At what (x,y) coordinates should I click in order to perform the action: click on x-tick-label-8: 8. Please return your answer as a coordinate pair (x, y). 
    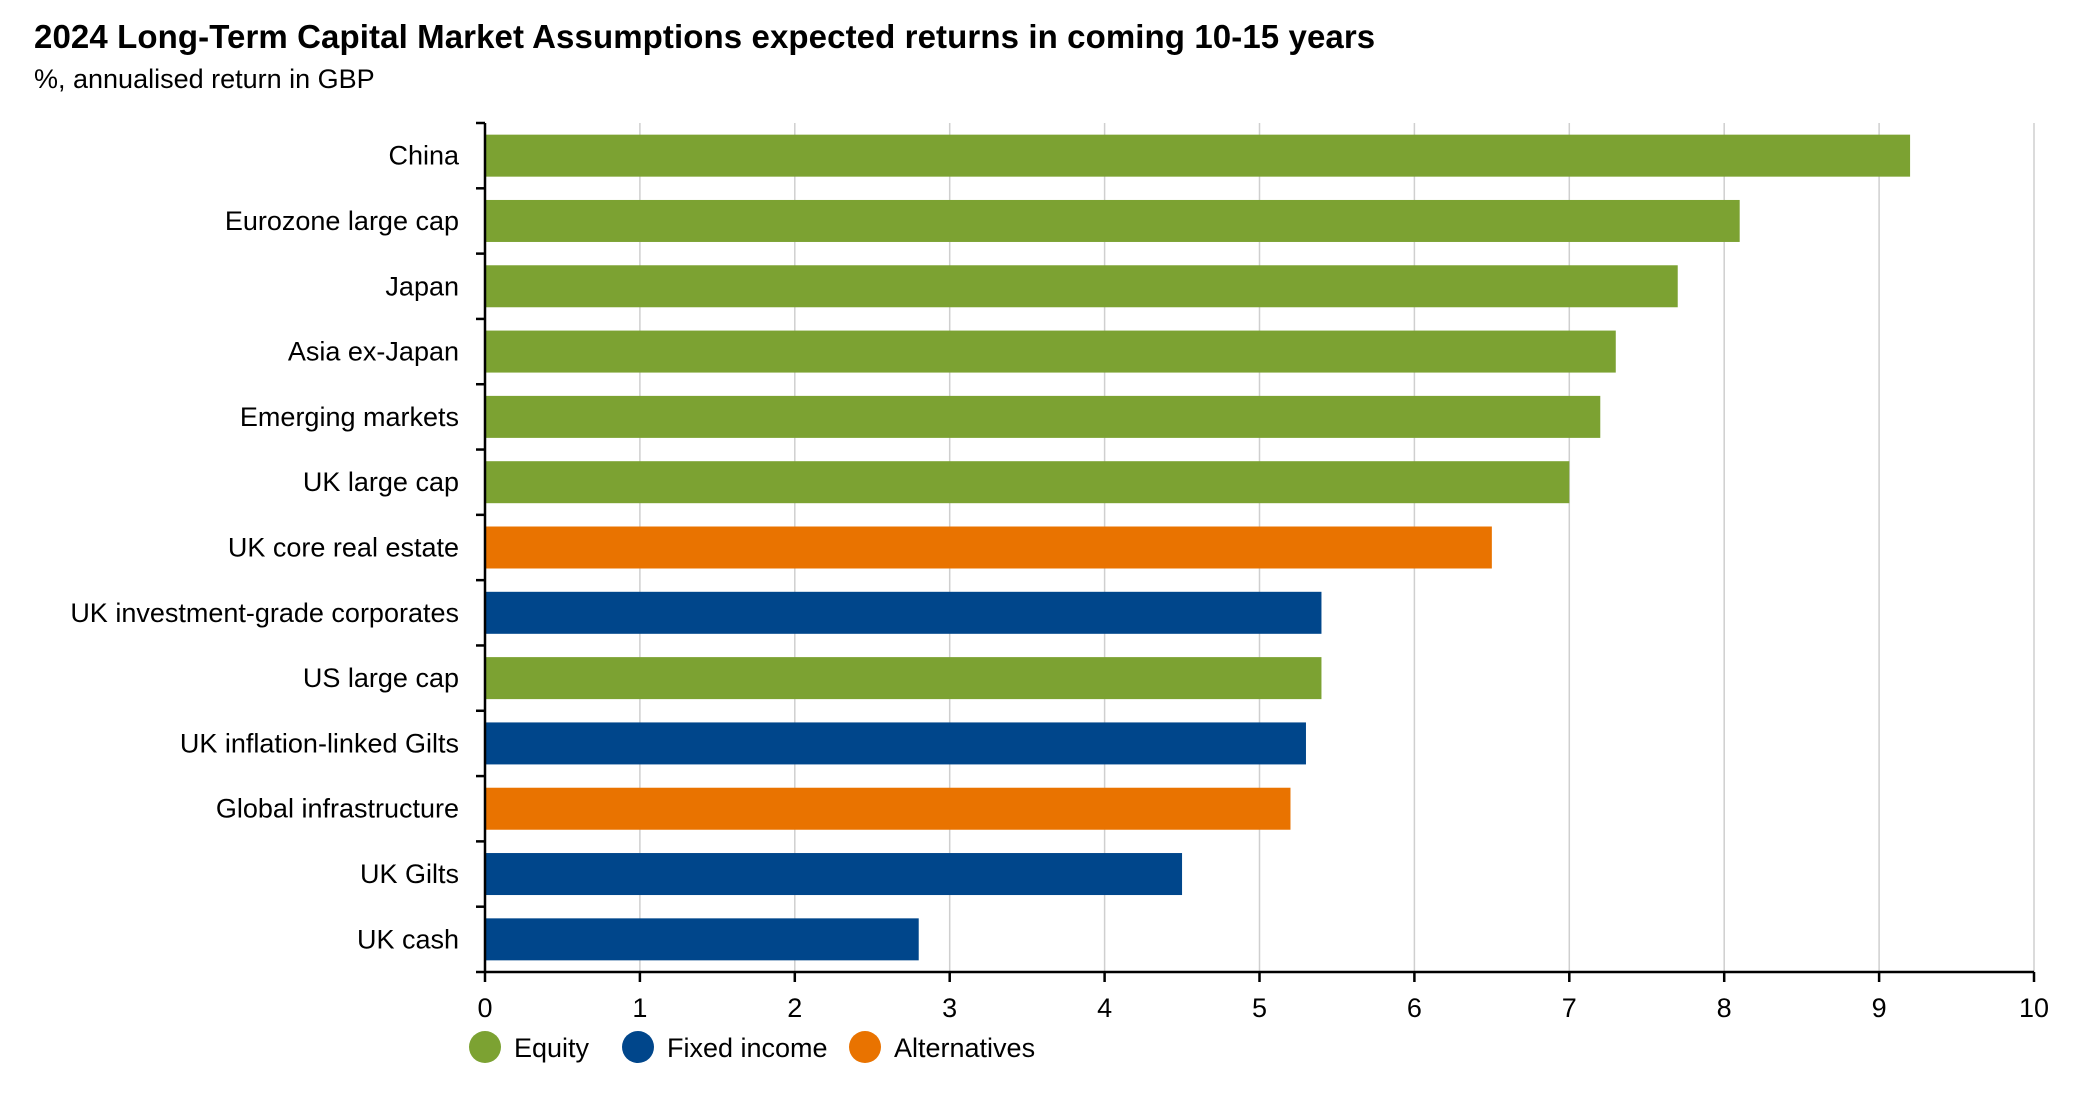
    Looking at the image, I should click on (1724, 1008).